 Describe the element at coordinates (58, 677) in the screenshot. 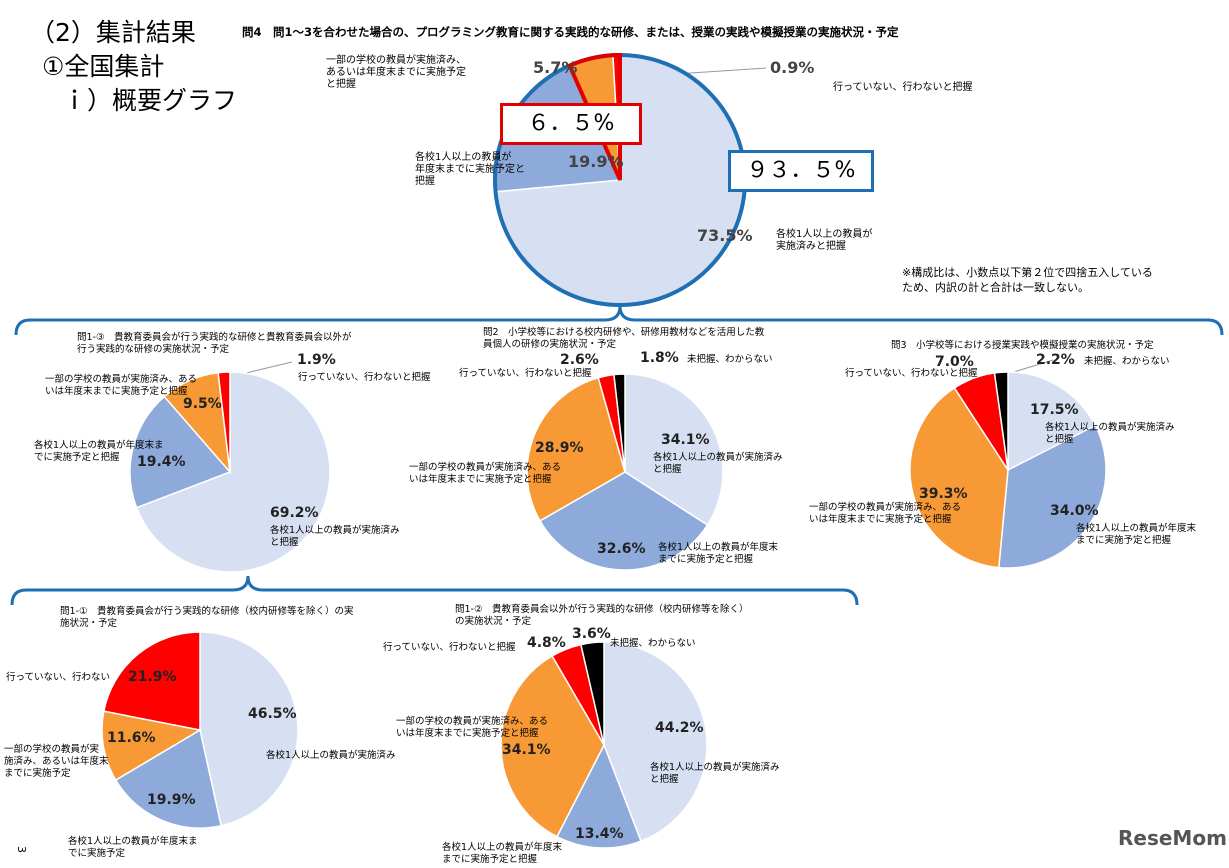

I see `slice-label: 行っていない、行わない` at that location.